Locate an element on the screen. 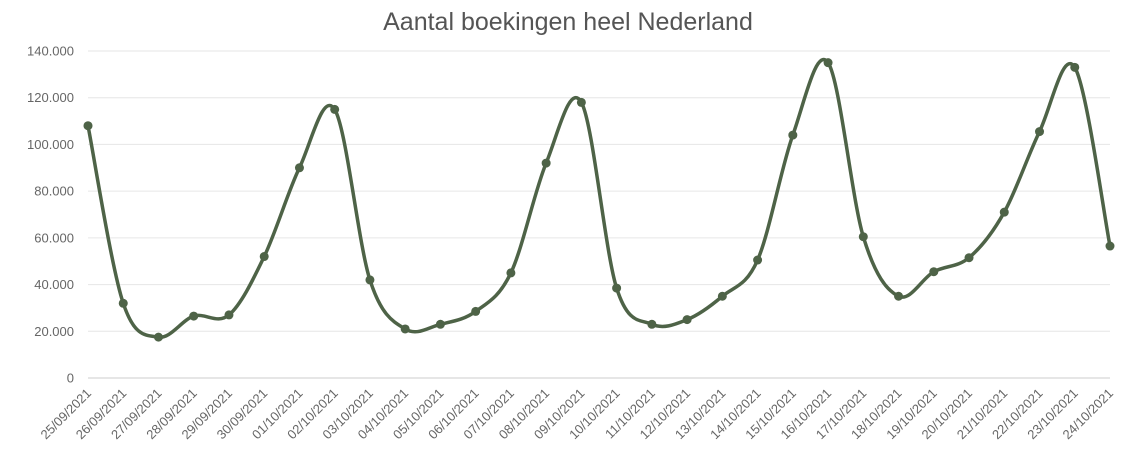  y-tick-label: 120.000 is located at coordinates (50, 97).